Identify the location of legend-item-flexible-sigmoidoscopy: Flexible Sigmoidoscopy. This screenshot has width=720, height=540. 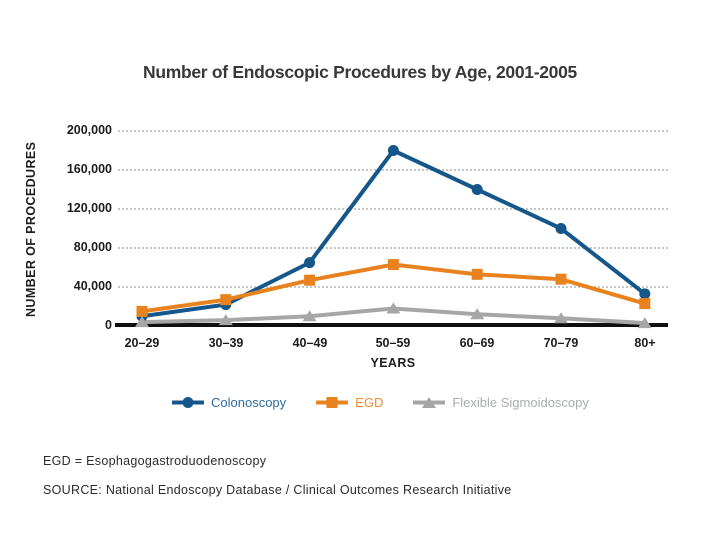
(501, 402).